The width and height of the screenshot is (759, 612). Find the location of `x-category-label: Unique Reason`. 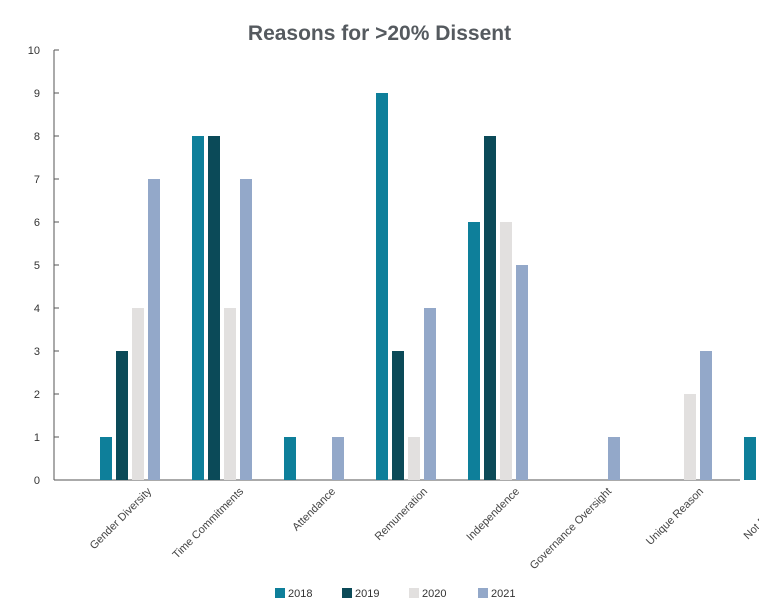

x-category-label: Unique Reason is located at coordinates (675, 517).